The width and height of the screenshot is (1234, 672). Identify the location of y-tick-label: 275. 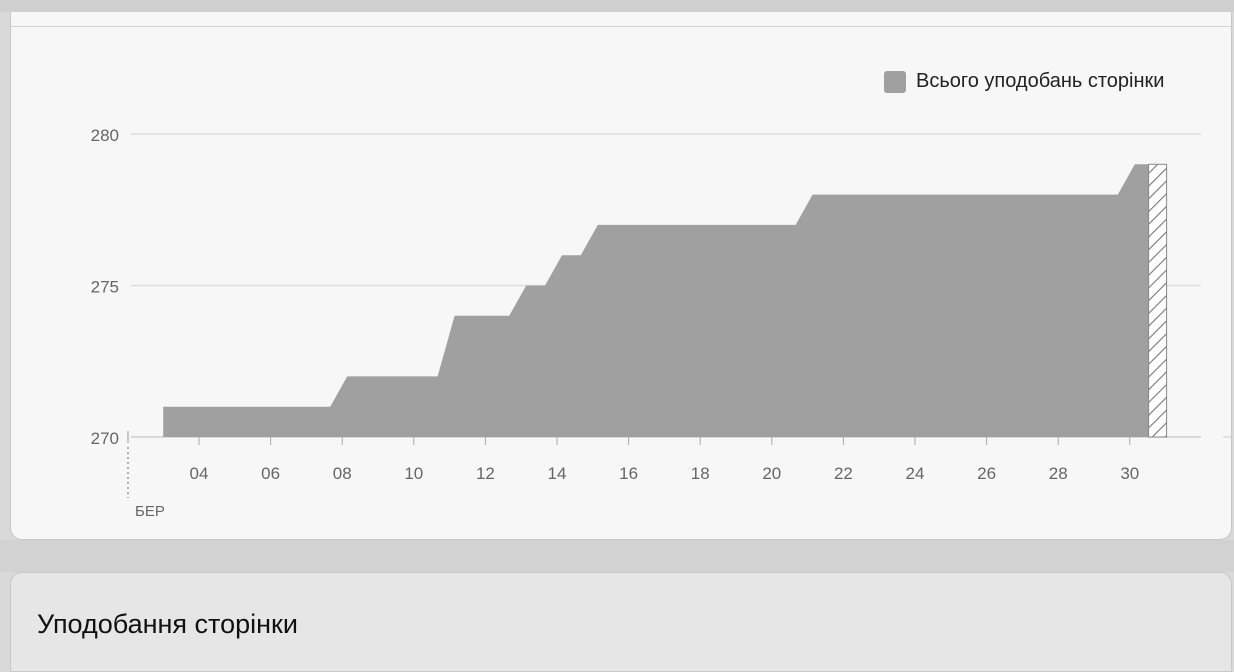
(105, 287).